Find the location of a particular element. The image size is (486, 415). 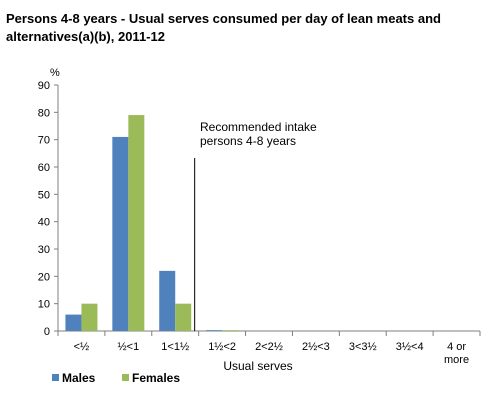

x-tick-label: ½<1 is located at coordinates (128, 347).